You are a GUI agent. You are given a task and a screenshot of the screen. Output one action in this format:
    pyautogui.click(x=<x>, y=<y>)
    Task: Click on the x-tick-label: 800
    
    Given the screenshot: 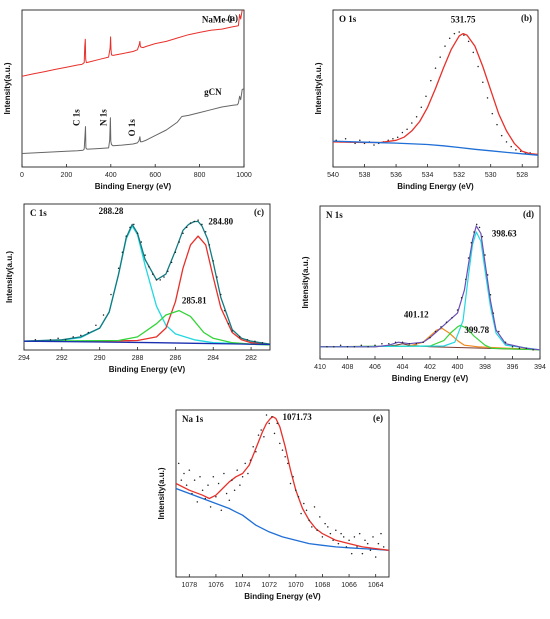 What is the action you would take?
    pyautogui.click(x=200, y=175)
    